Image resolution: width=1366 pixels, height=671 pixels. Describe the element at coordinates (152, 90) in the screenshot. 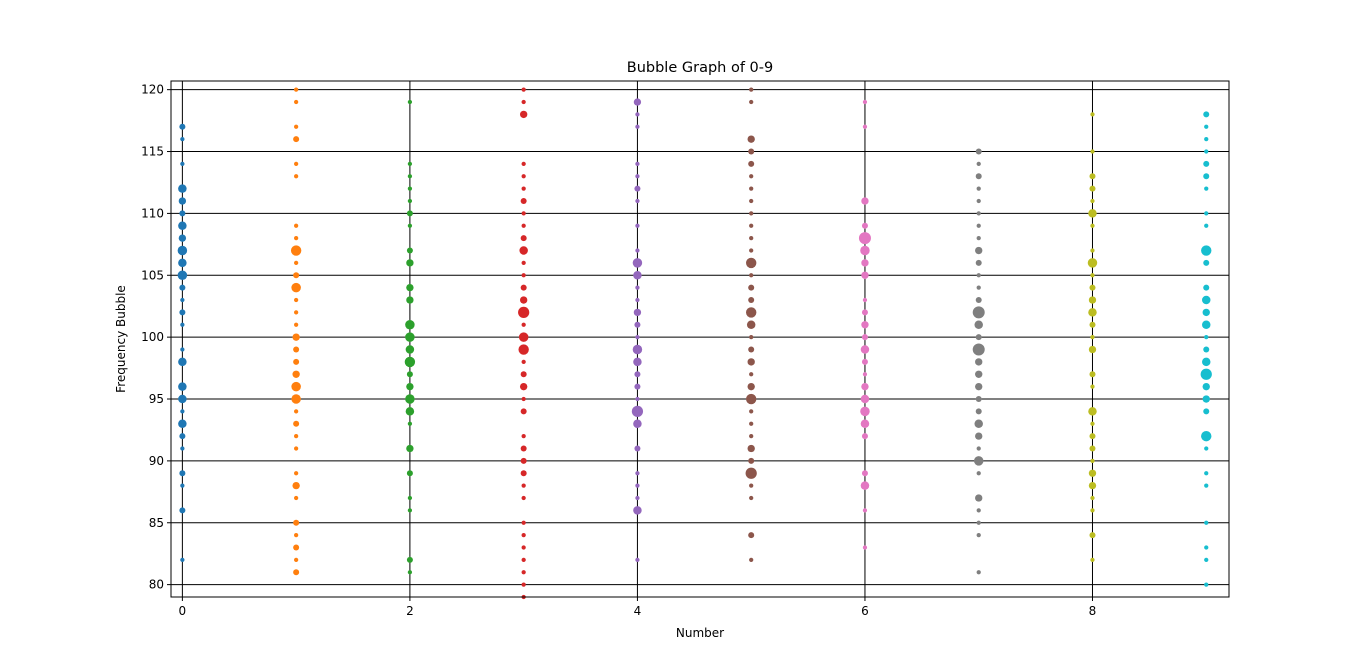

I see `y-tick-label: 120` at that location.